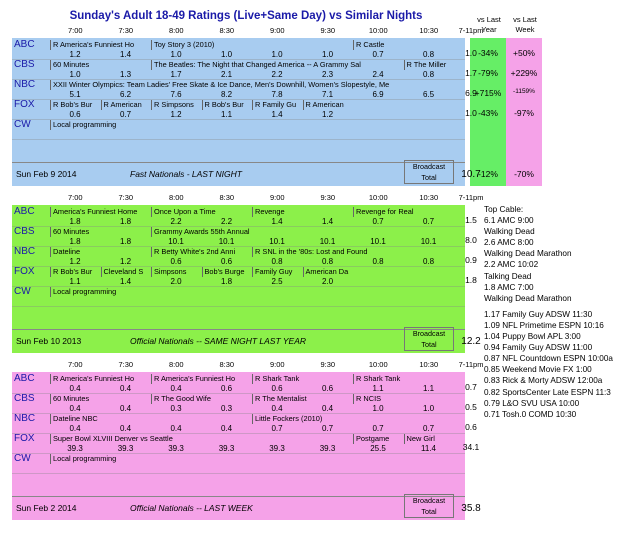 The width and height of the screenshot is (620, 533). What do you see at coordinates (176, 272) in the screenshot?
I see `program-cell: Simpsons` at bounding box center [176, 272].